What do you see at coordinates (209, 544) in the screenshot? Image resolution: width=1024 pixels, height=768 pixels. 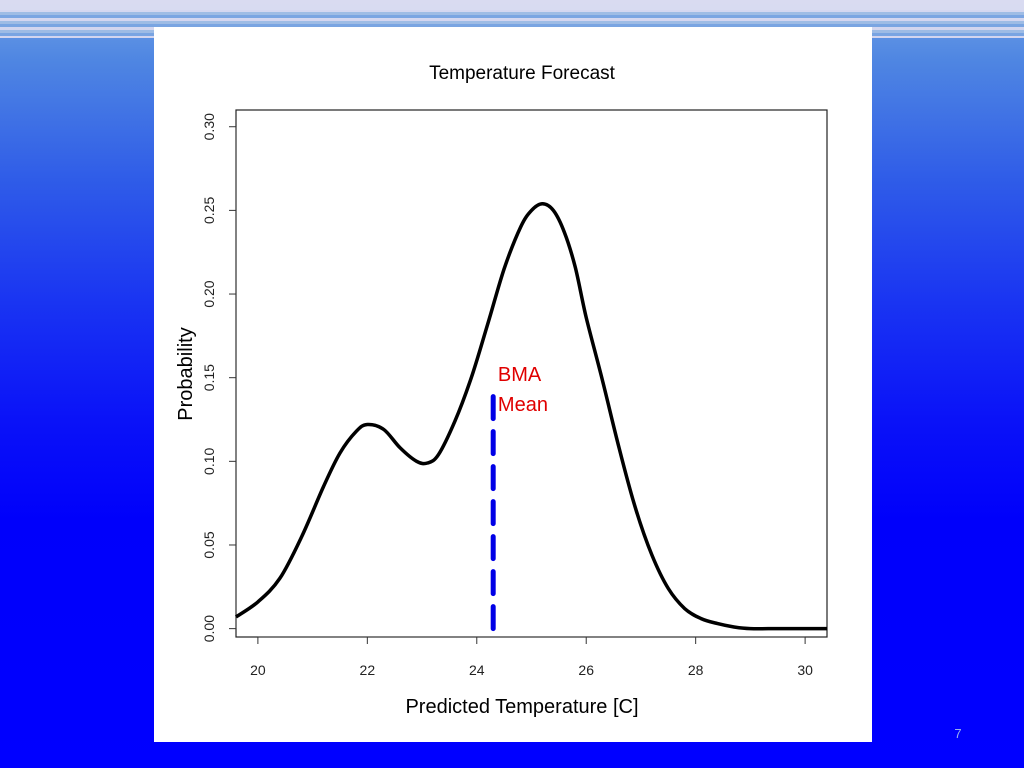 I see `y-tick-label: 0.05` at bounding box center [209, 544].